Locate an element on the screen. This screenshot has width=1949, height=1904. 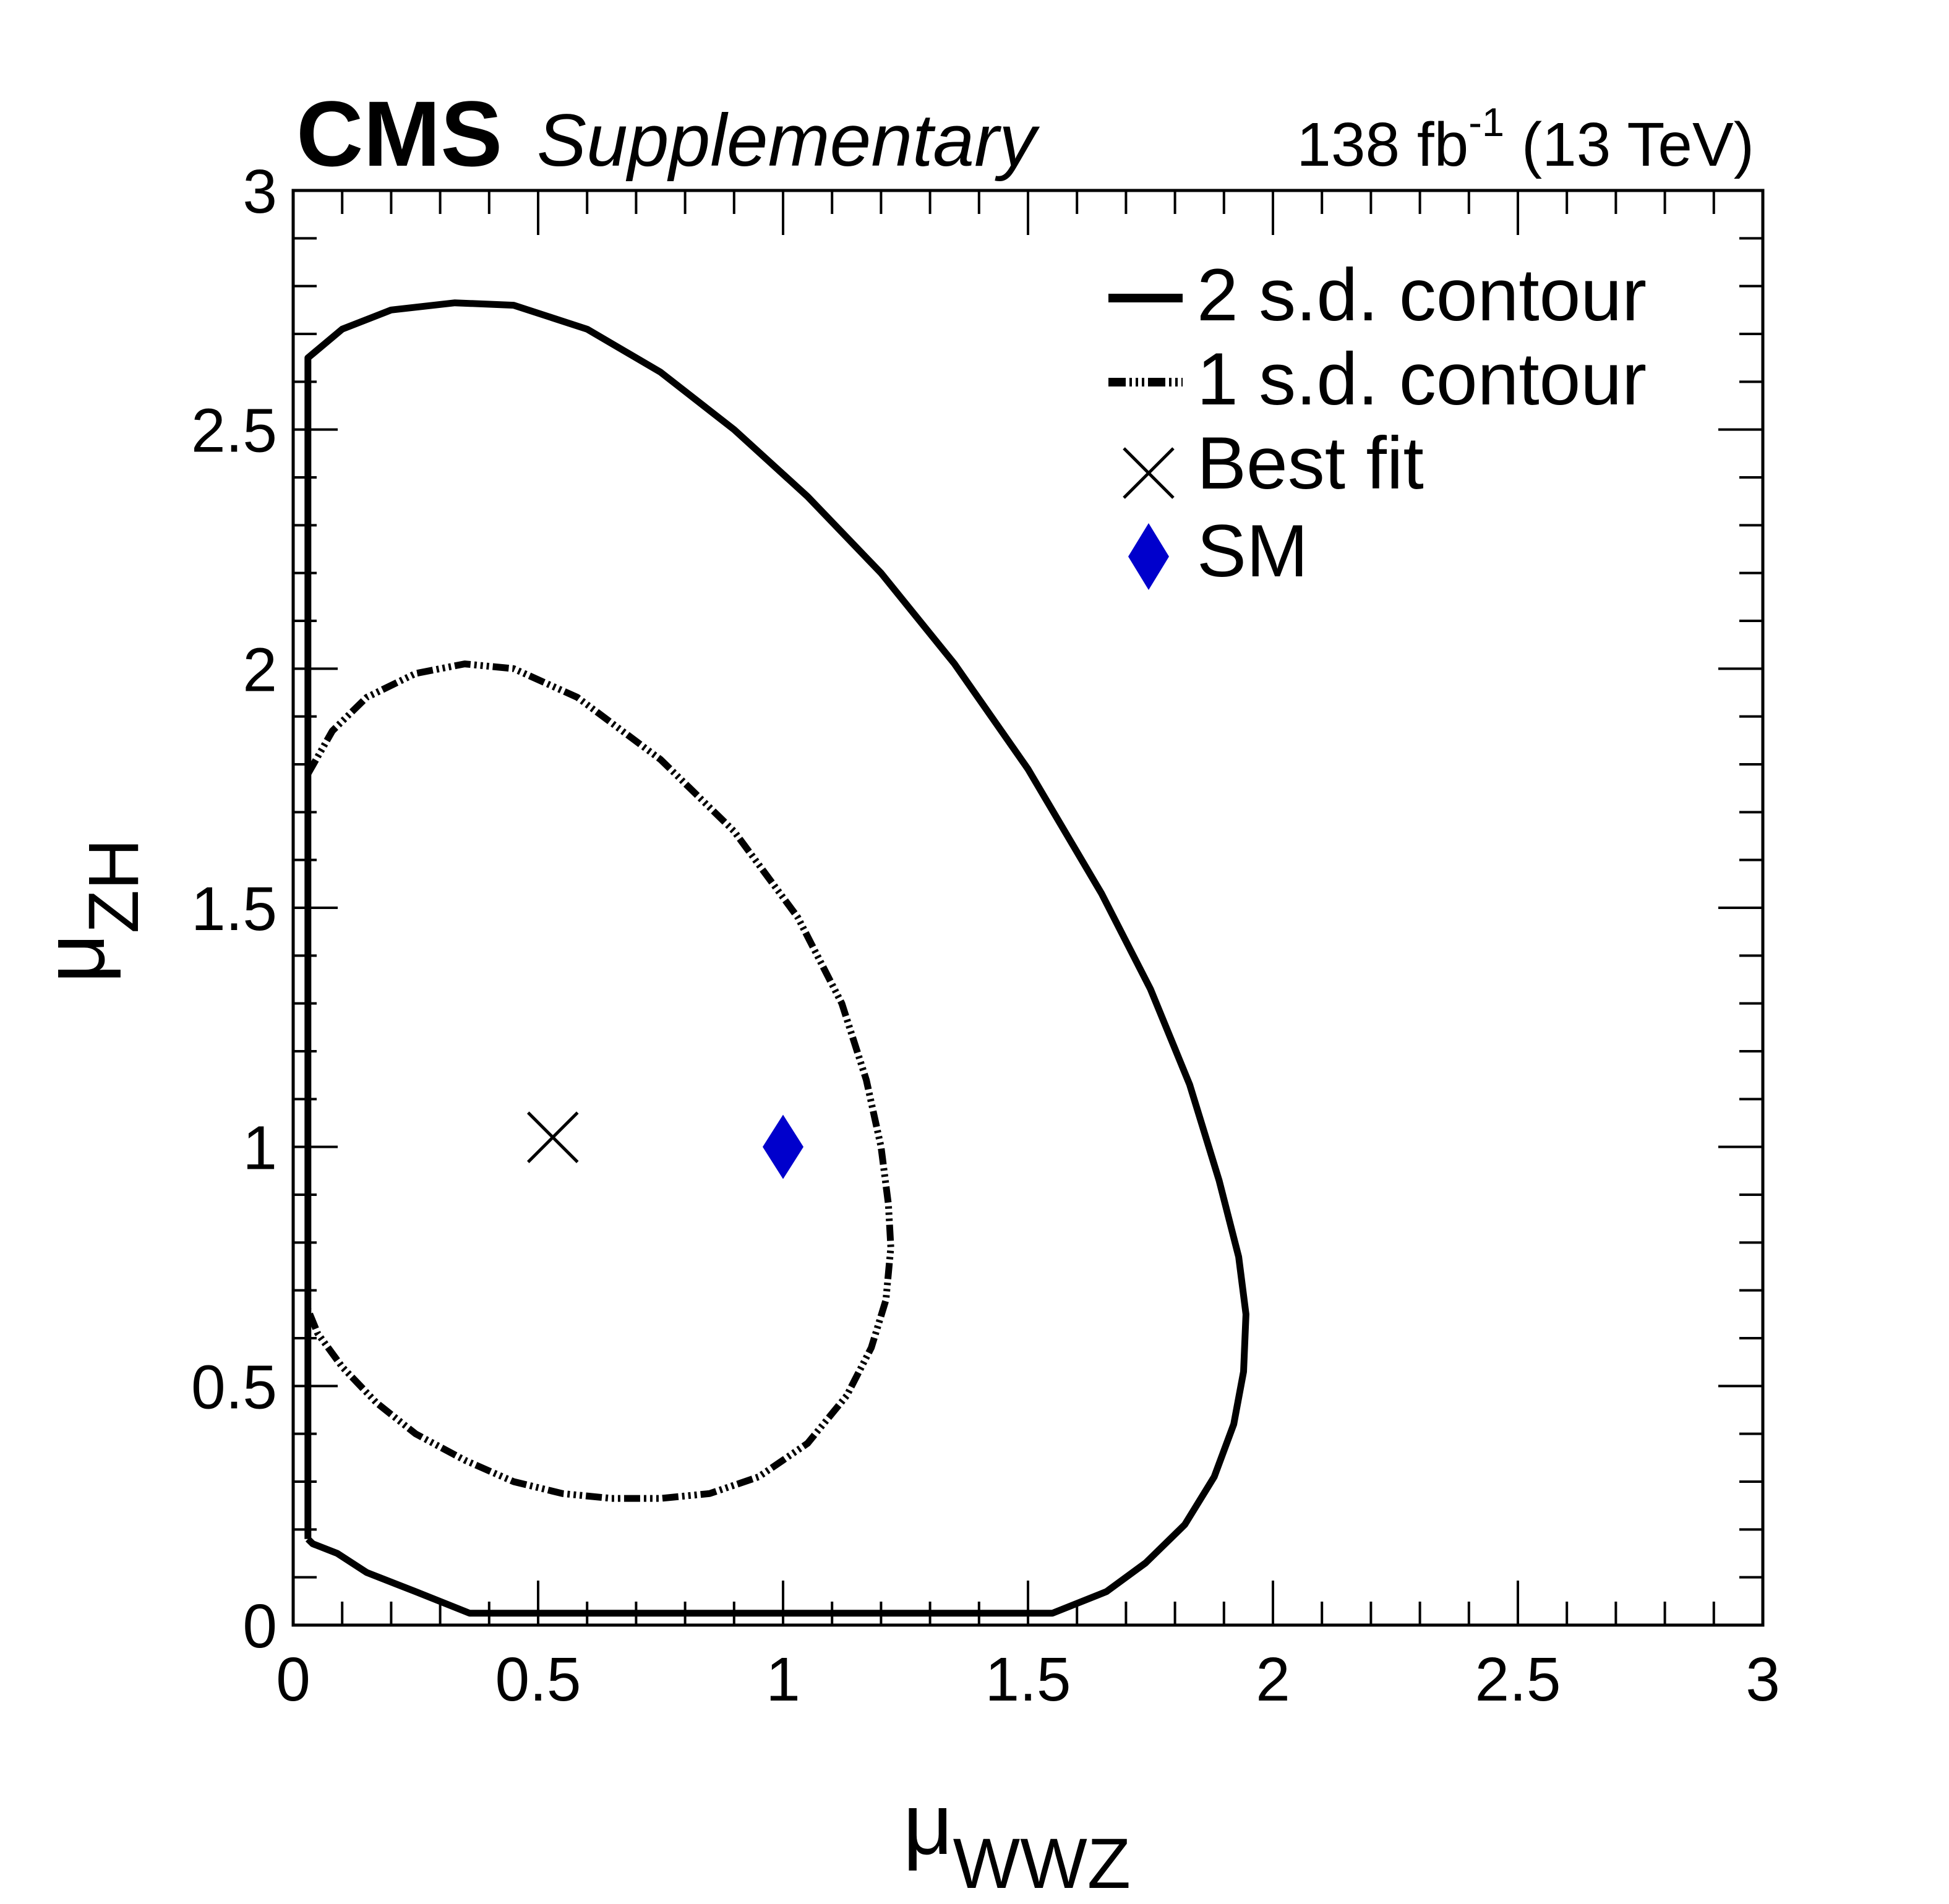
legend-swatch-best-fit is located at coordinates (1149, 473).